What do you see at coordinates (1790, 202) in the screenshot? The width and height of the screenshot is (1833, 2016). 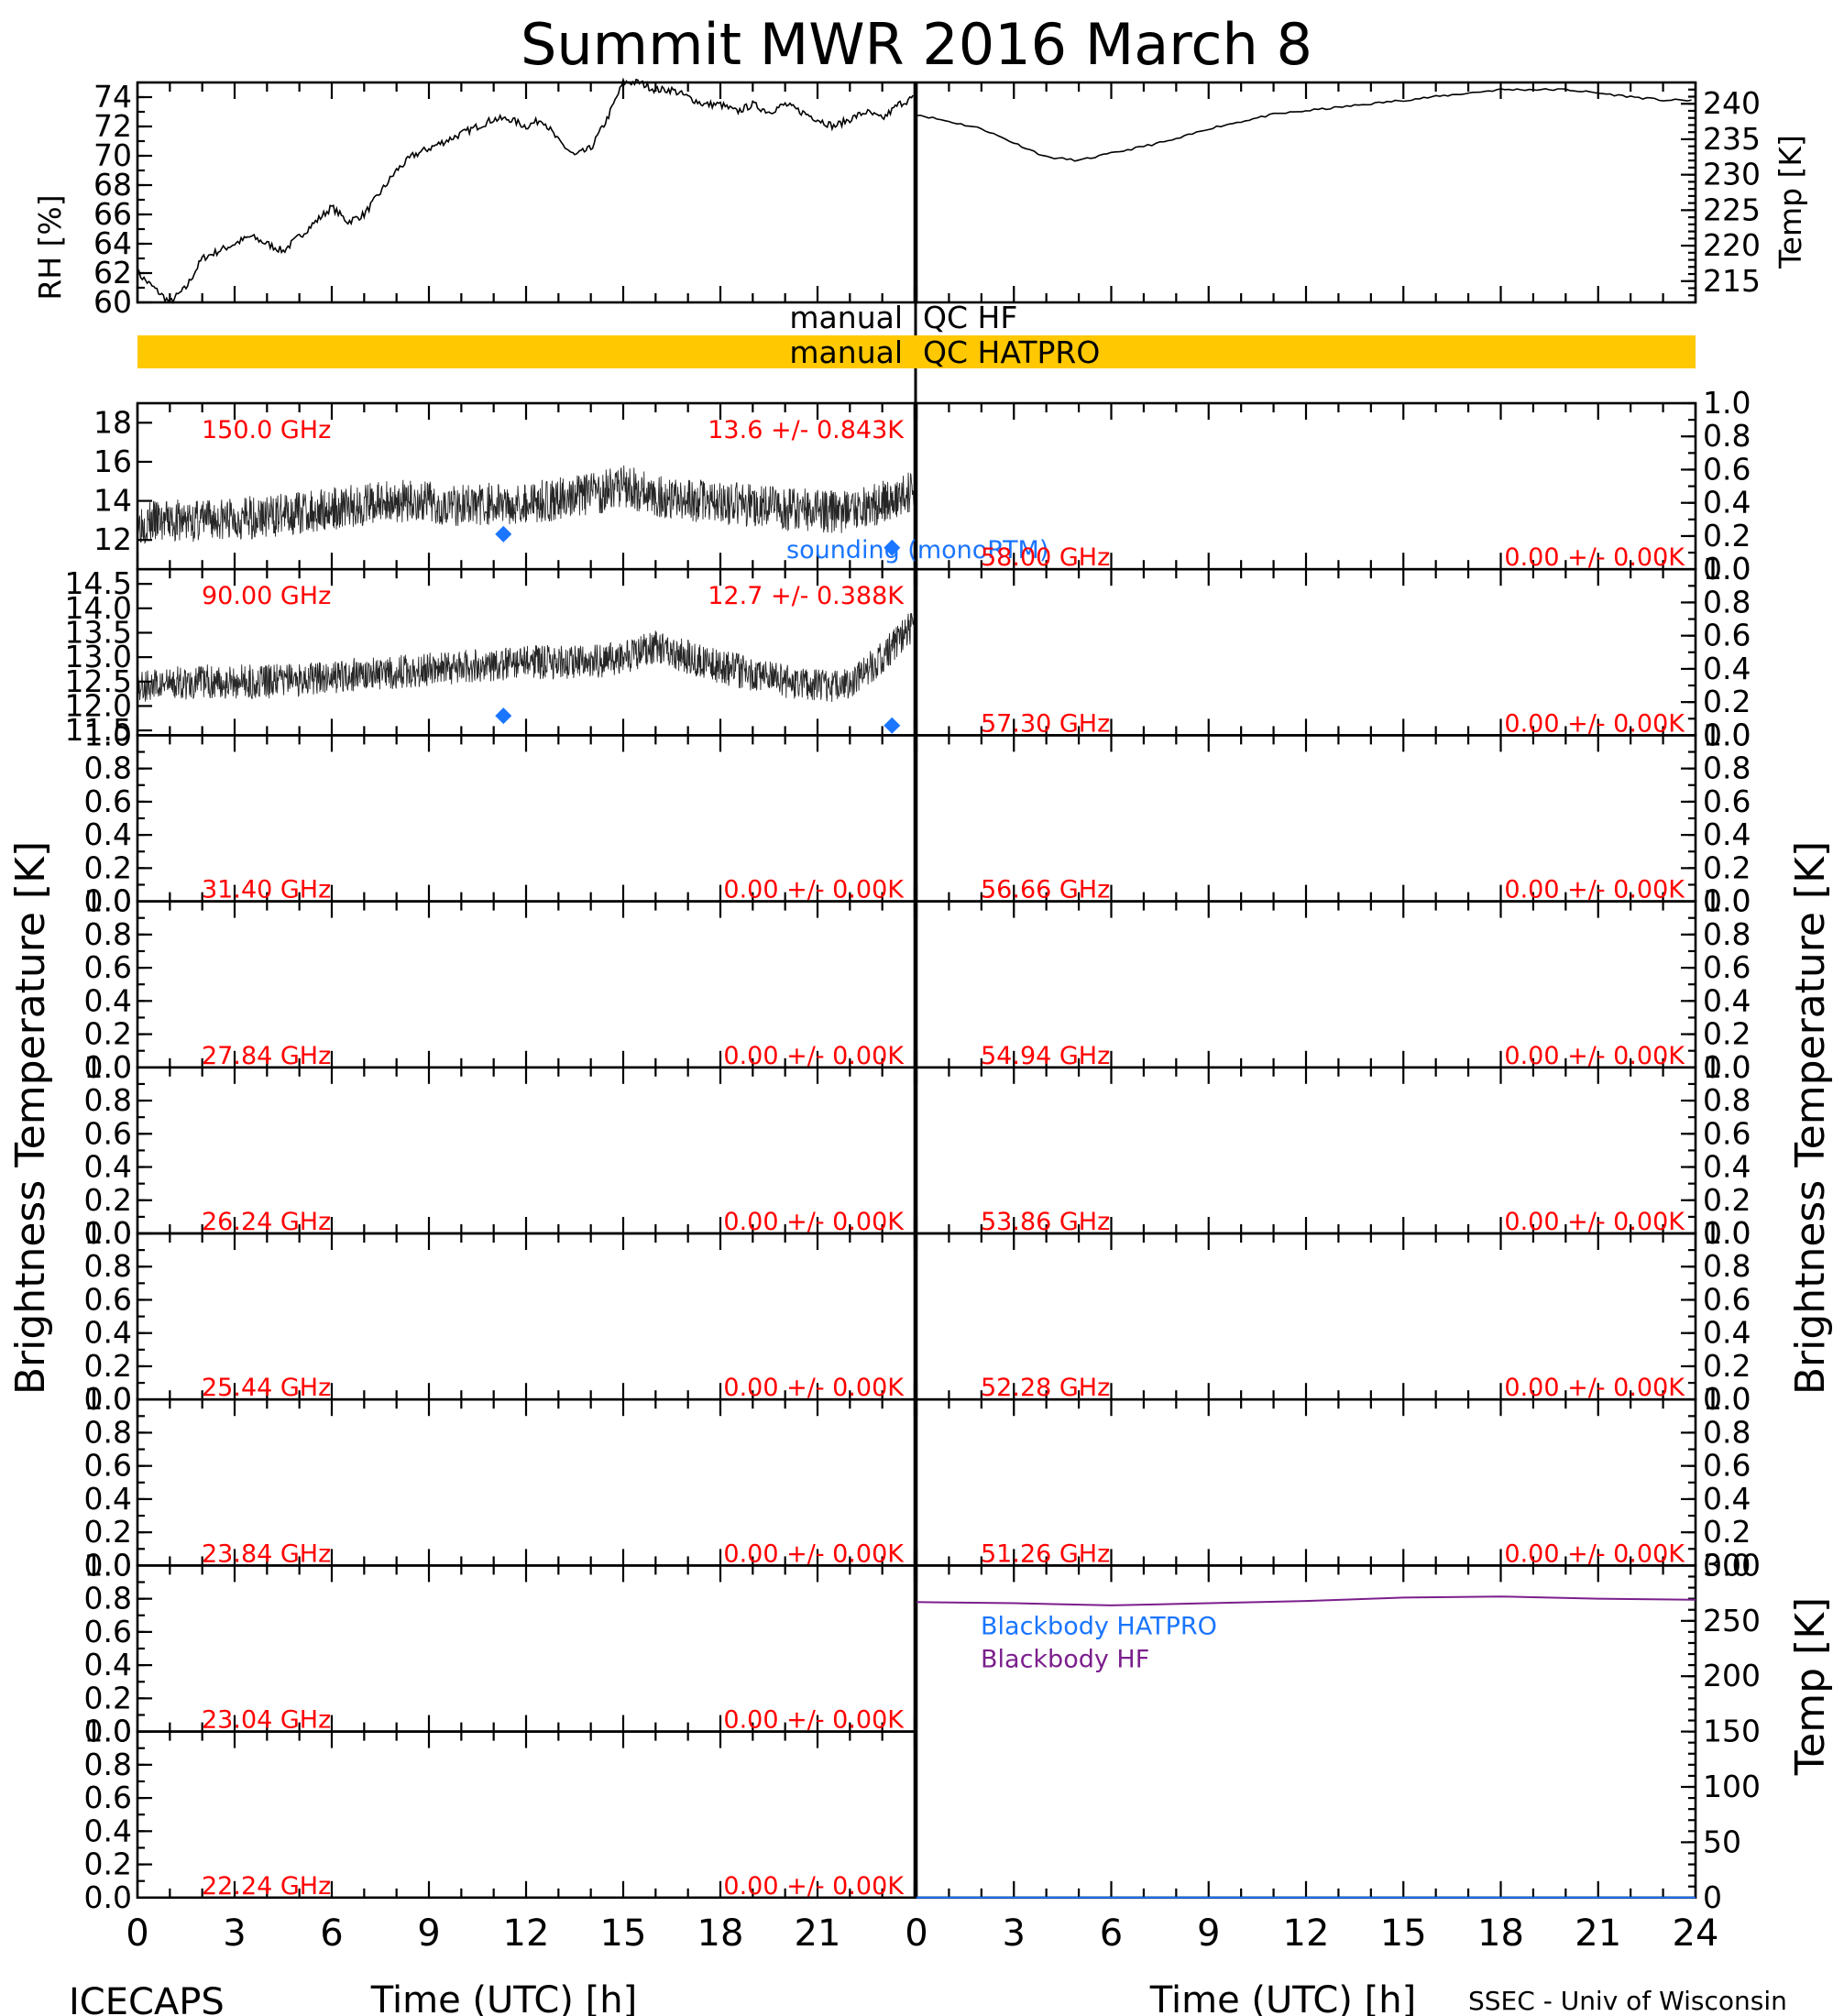 I see `temp-axis-label: Temp [K]` at bounding box center [1790, 202].